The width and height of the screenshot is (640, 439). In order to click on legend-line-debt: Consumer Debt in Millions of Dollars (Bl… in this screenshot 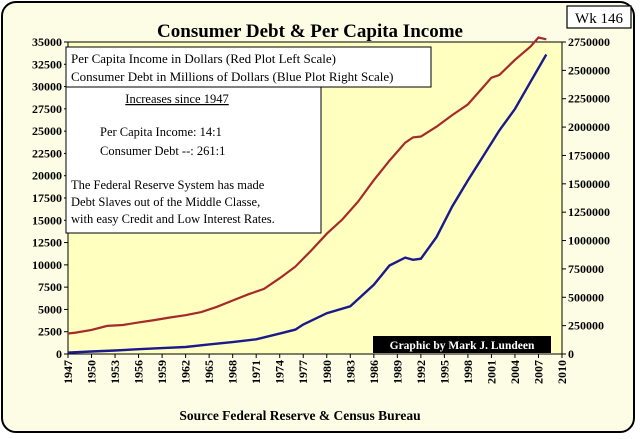, I will do `click(232, 76)`.